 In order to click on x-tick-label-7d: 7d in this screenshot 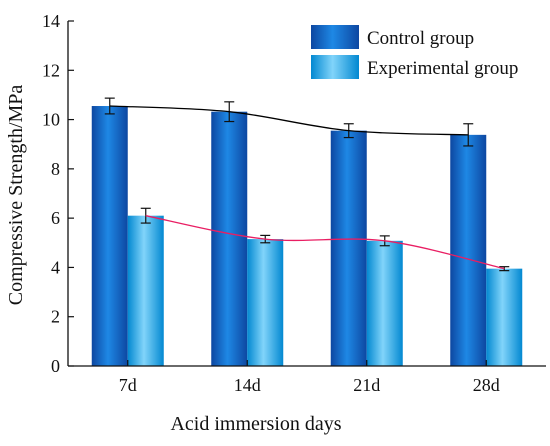, I will do `click(128, 385)`.